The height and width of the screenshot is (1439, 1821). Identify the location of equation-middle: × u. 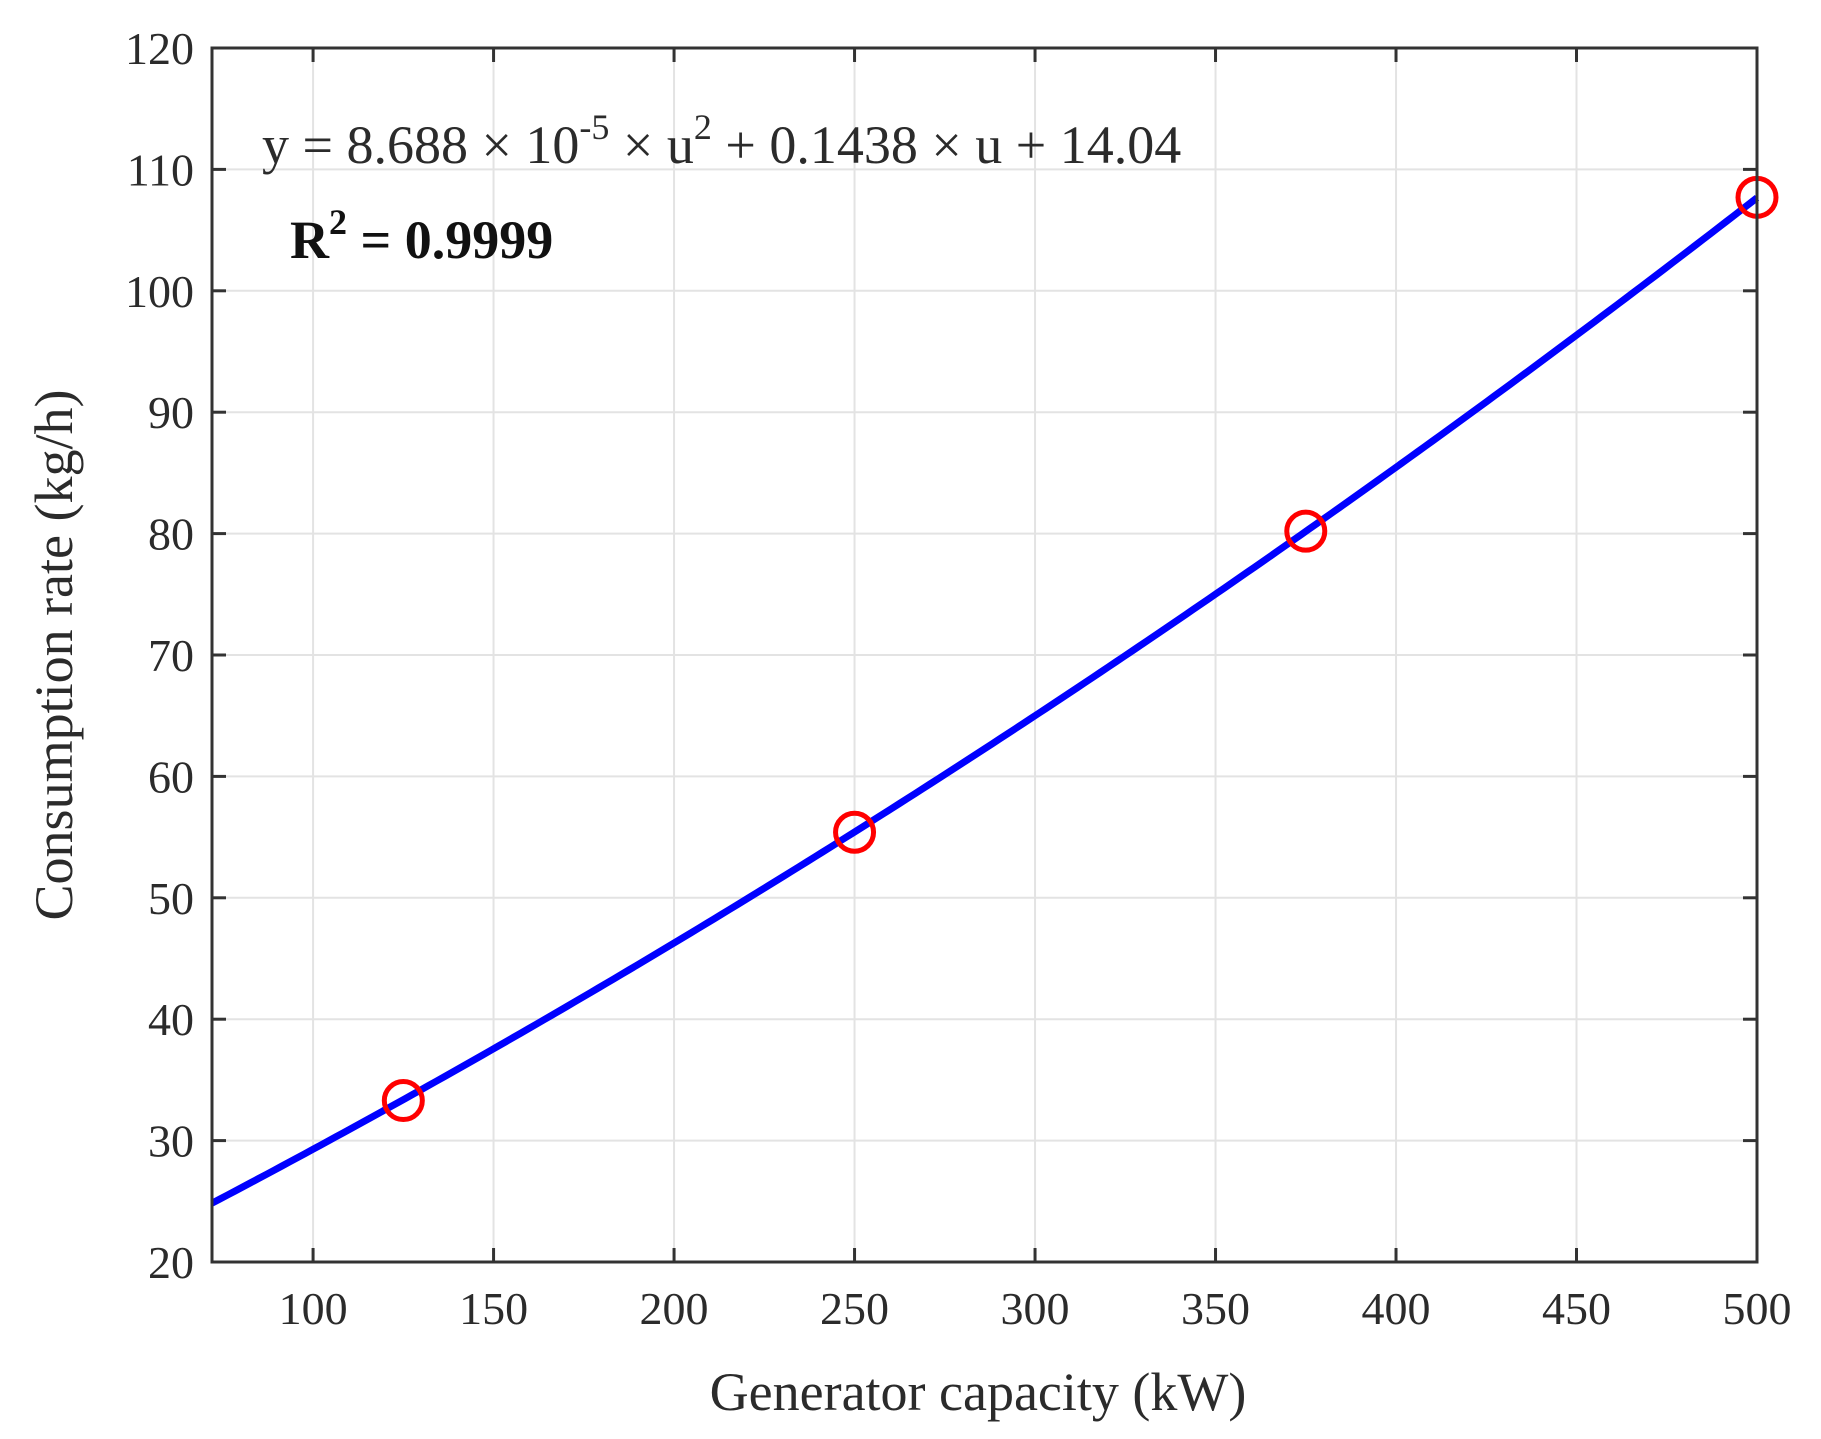
(651, 145).